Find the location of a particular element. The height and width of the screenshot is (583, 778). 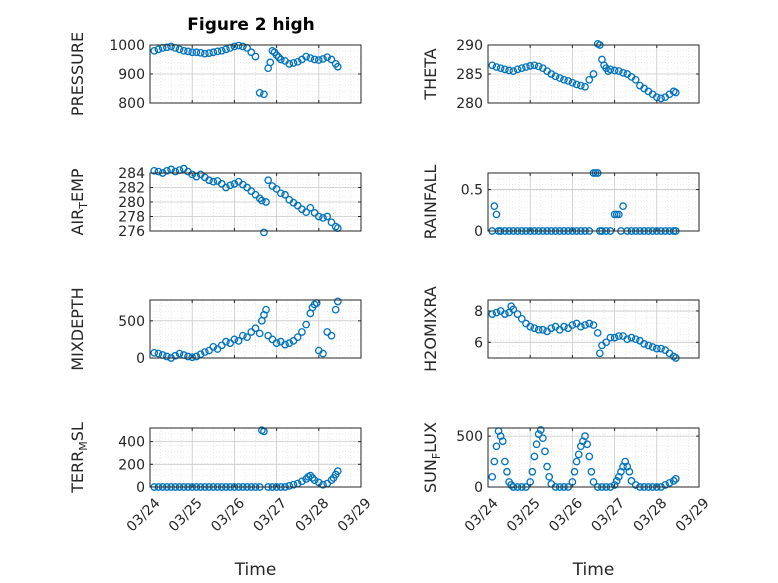

x-axis-label: Time is located at coordinates (255, 570).